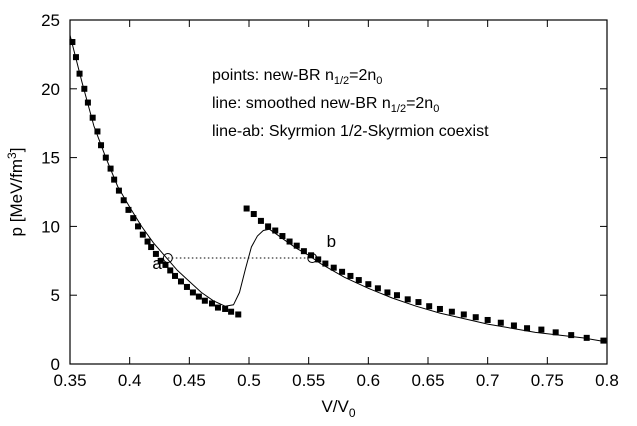  Describe the element at coordinates (69, 380) in the screenshot. I see `x-tick-label: 0.35` at that location.